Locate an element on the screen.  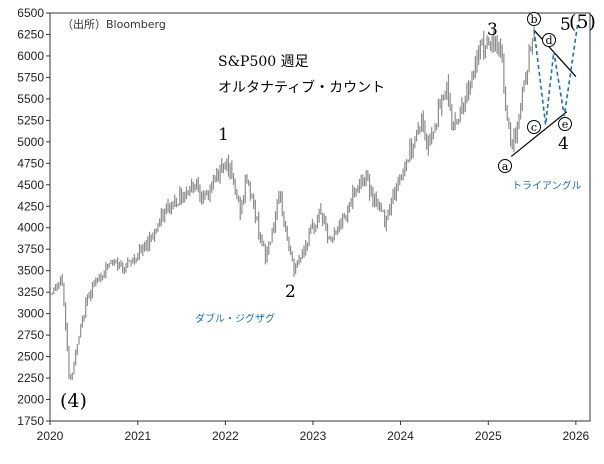
wave-label-5-paren: (5) is located at coordinates (582, 22).